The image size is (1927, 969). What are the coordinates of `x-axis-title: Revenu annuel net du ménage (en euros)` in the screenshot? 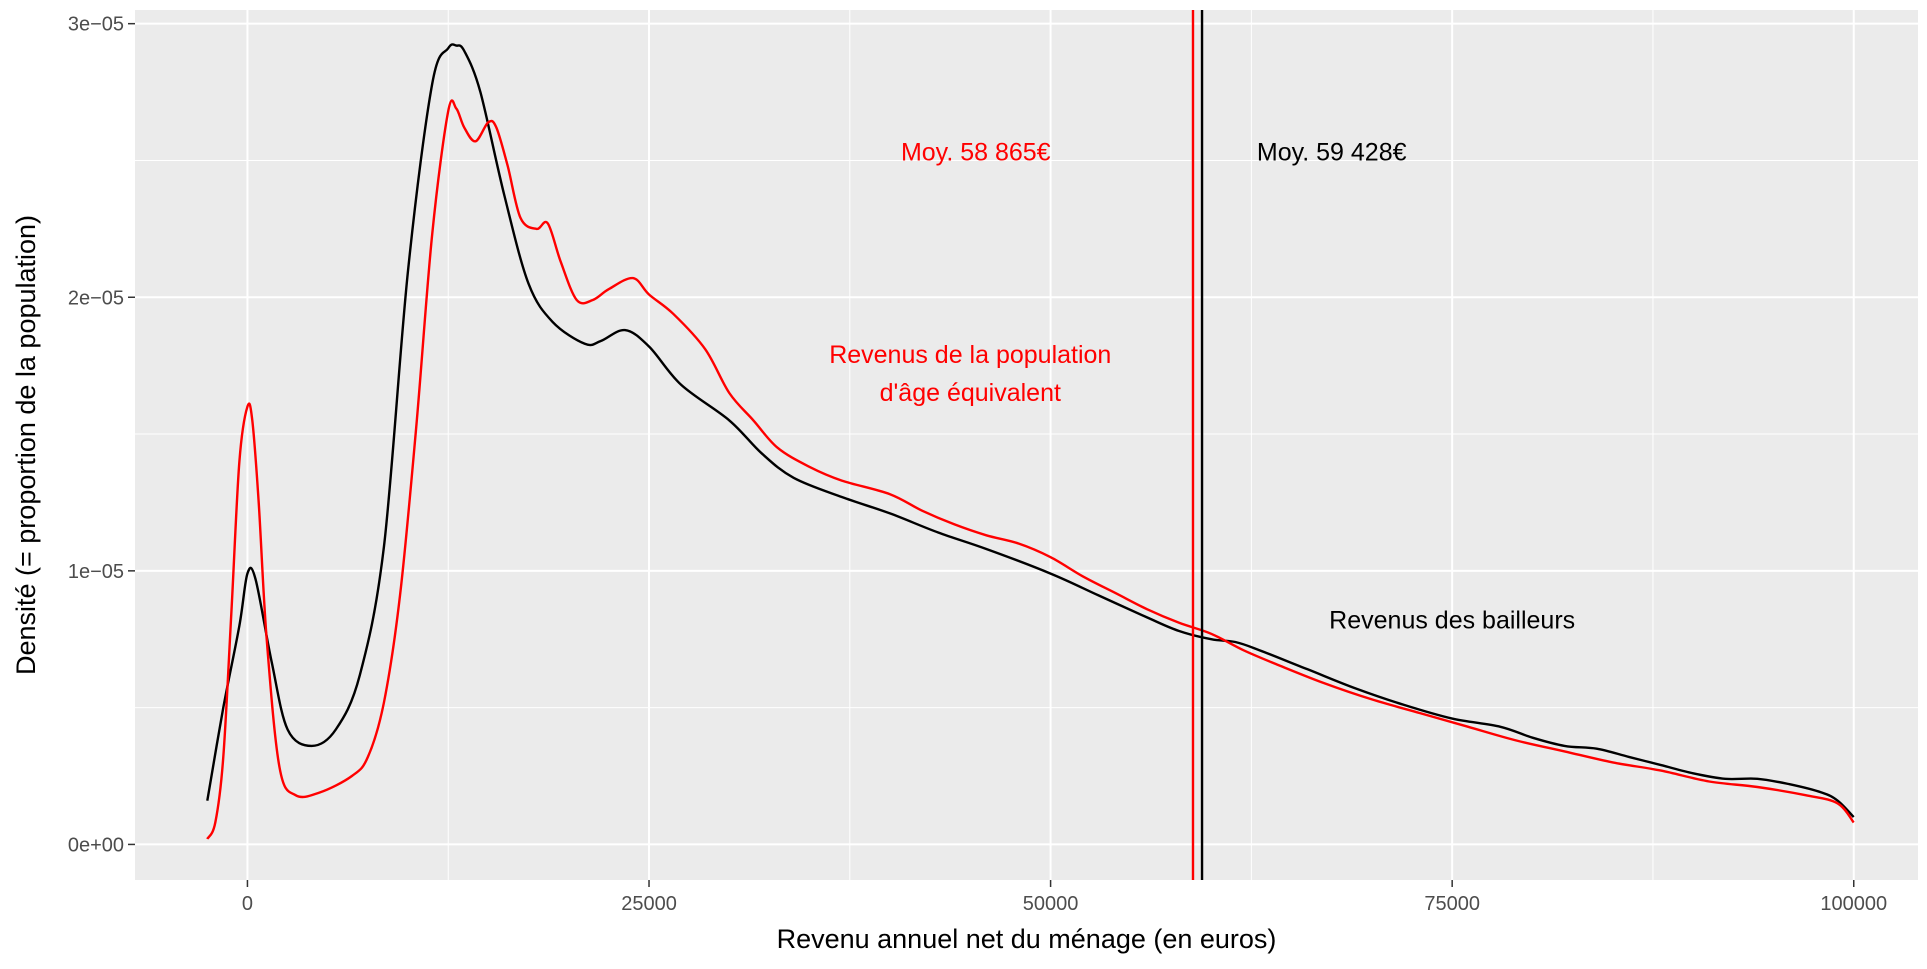 It's located at (1027, 939).